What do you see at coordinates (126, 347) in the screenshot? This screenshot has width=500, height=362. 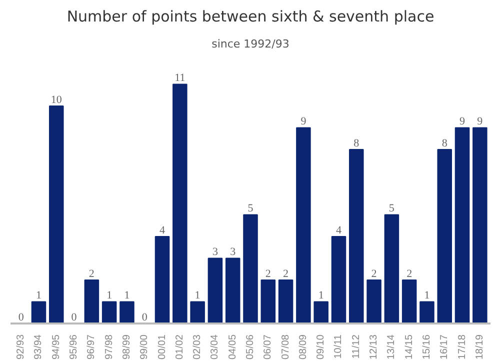 I see `x-tick-label: 98/99` at bounding box center [126, 347].